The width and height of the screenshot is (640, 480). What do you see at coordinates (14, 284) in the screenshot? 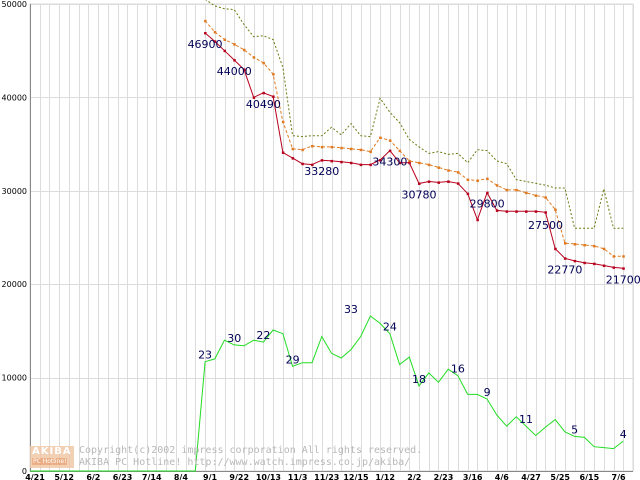
I see `y-tick-label: 20000` at bounding box center [14, 284].